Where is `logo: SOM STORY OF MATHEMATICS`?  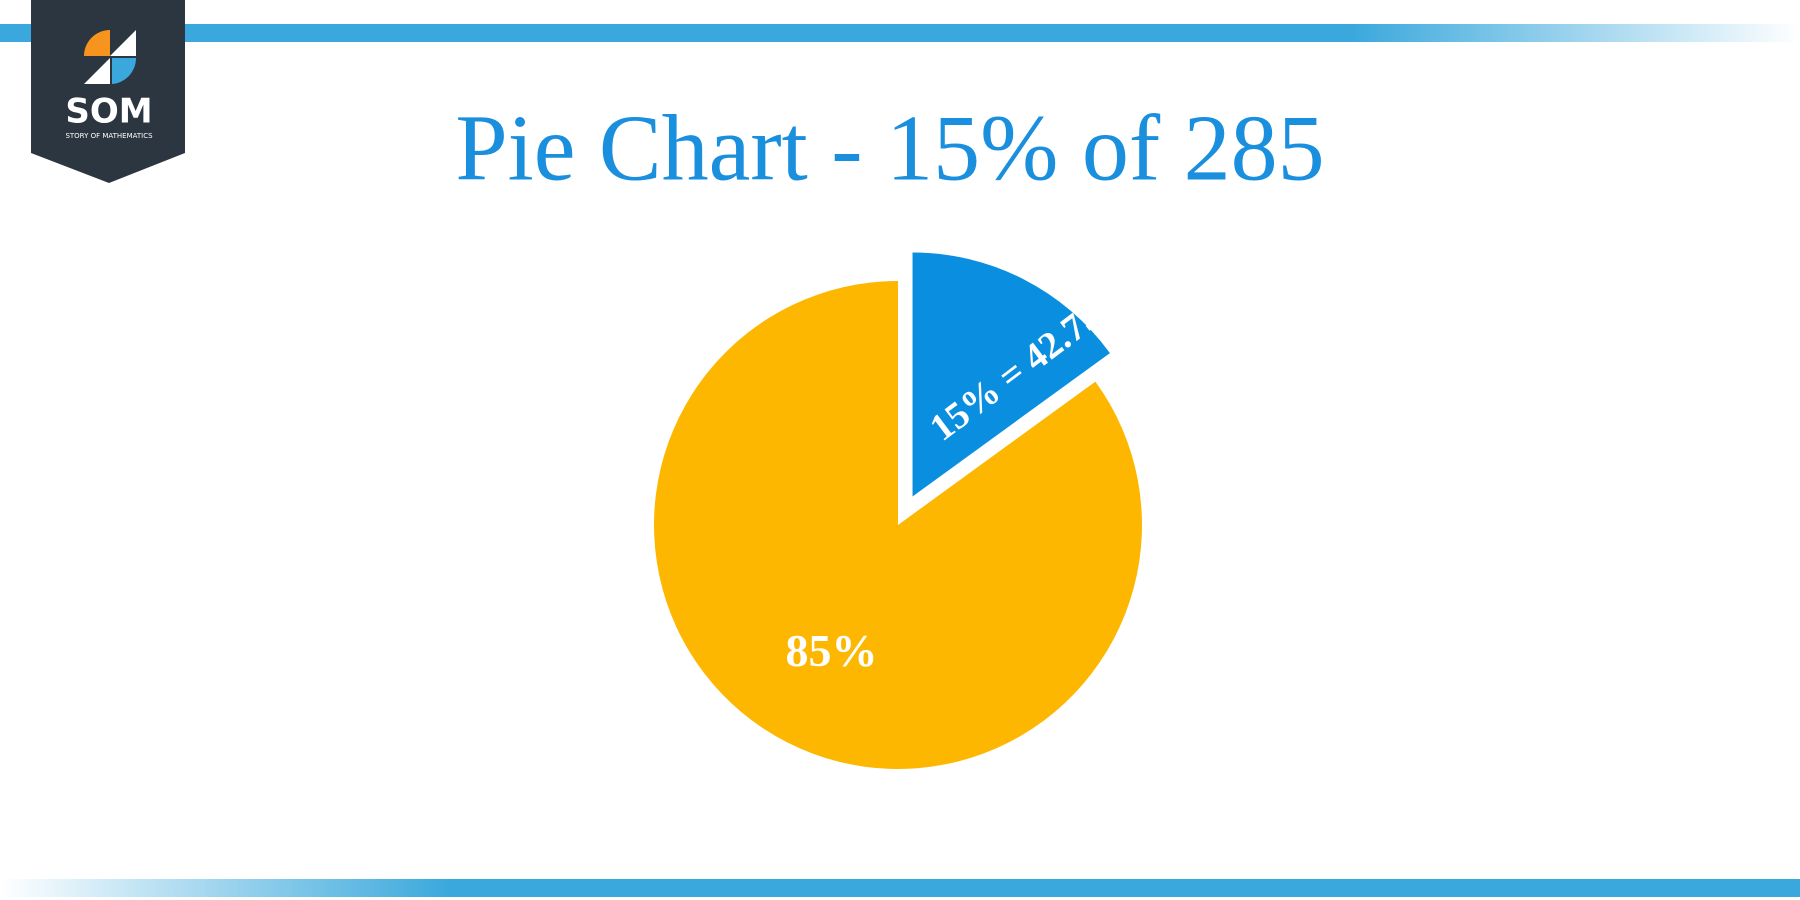 logo: SOM STORY OF MATHEMATICS is located at coordinates (108, 91).